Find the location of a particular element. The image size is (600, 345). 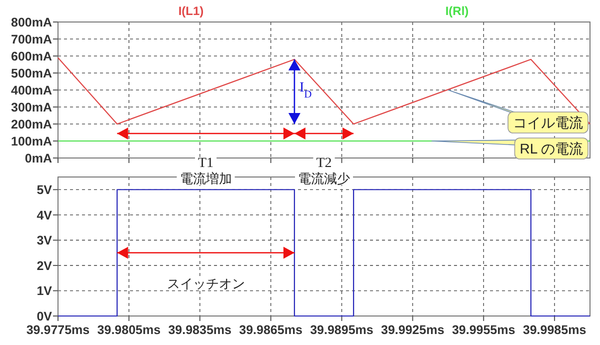

x-tick-label: 39.9895ms is located at coordinates (342, 330).